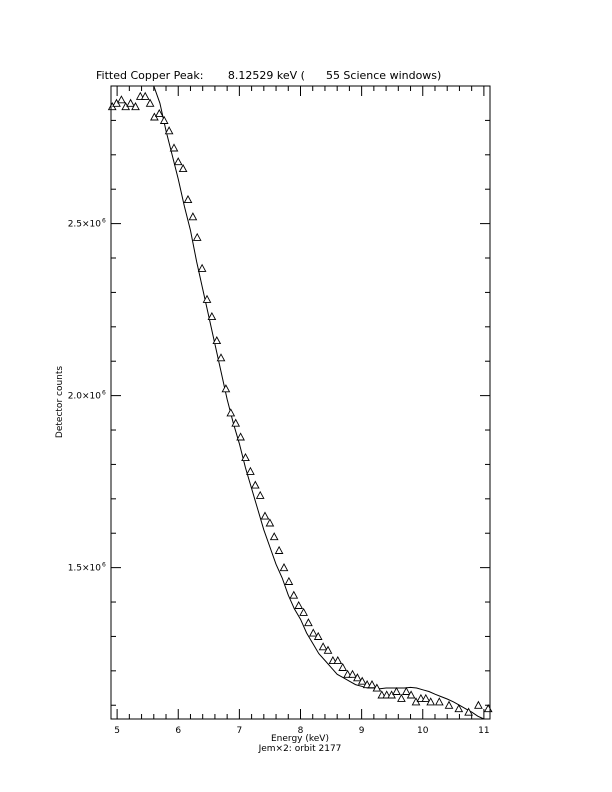 This screenshot has width=612, height=792. What do you see at coordinates (483, 731) in the screenshot?
I see `x-tick-label: 11` at bounding box center [483, 731].